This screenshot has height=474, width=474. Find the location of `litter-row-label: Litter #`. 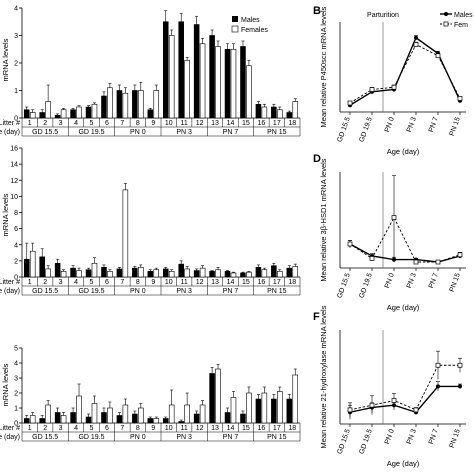

litter-row-label: Litter # is located at coordinates (10, 282).